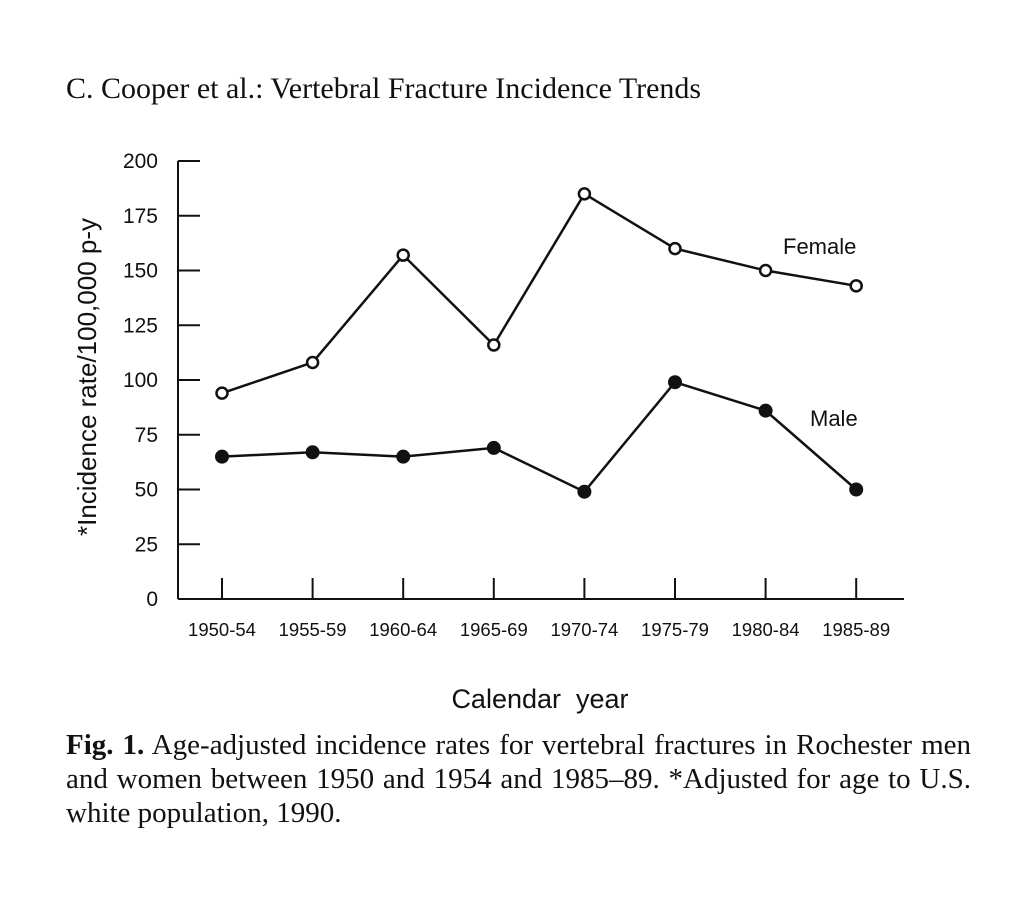 The width and height of the screenshot is (1022, 898). I want to click on series-line-male, so click(539, 437).